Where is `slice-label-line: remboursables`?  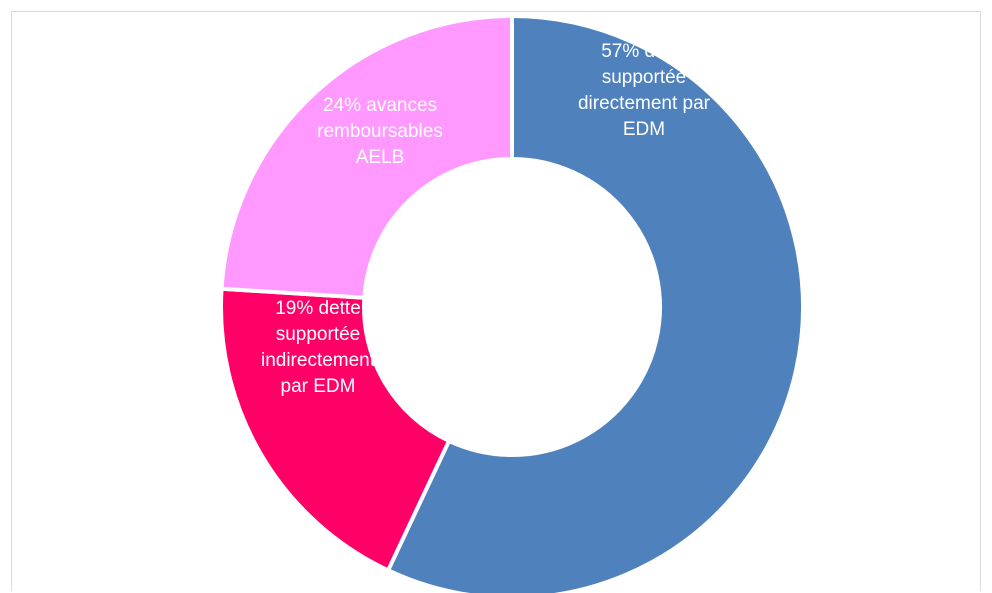
slice-label-line: remboursables is located at coordinates (380, 131).